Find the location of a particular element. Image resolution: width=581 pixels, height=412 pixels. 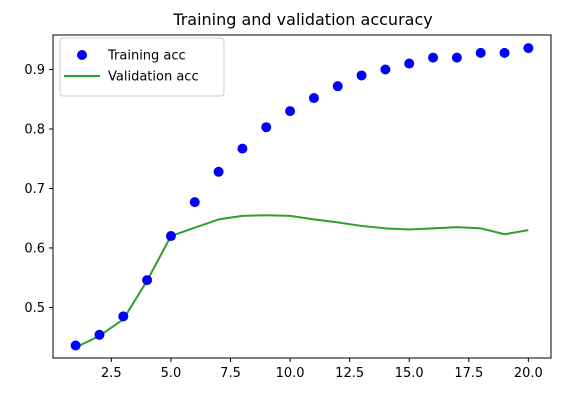

legend-validation-label: Validation acc is located at coordinates (153, 77).